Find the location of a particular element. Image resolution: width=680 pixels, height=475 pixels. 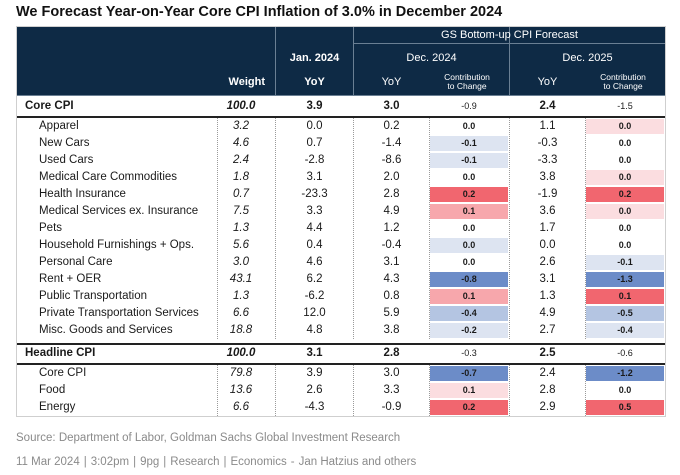

row-label-cell: Energy is located at coordinates (57, 407).